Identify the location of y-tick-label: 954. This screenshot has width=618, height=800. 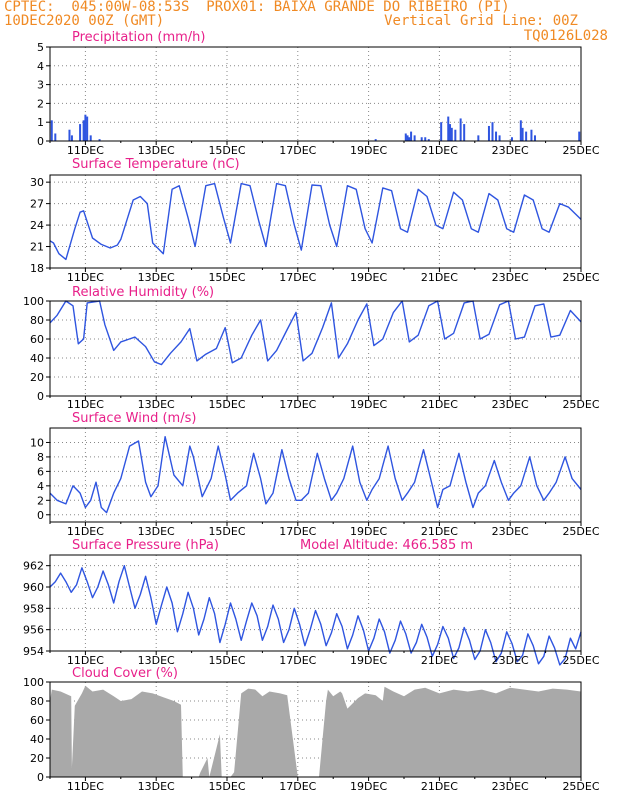
(33, 651).